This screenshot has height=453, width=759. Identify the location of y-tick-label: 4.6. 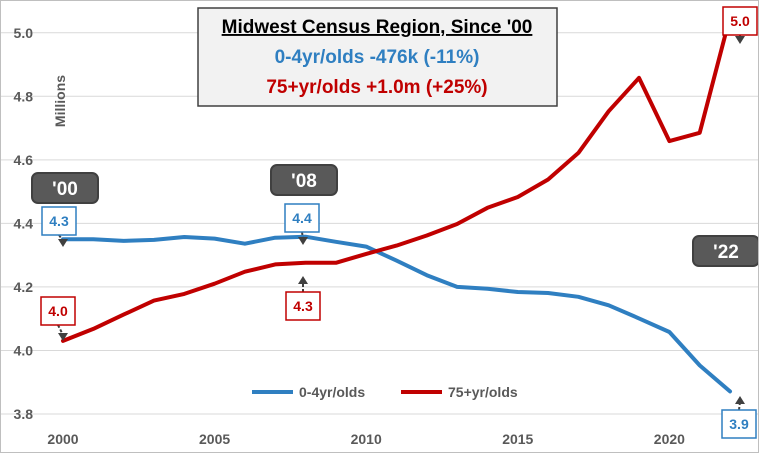
(24, 160).